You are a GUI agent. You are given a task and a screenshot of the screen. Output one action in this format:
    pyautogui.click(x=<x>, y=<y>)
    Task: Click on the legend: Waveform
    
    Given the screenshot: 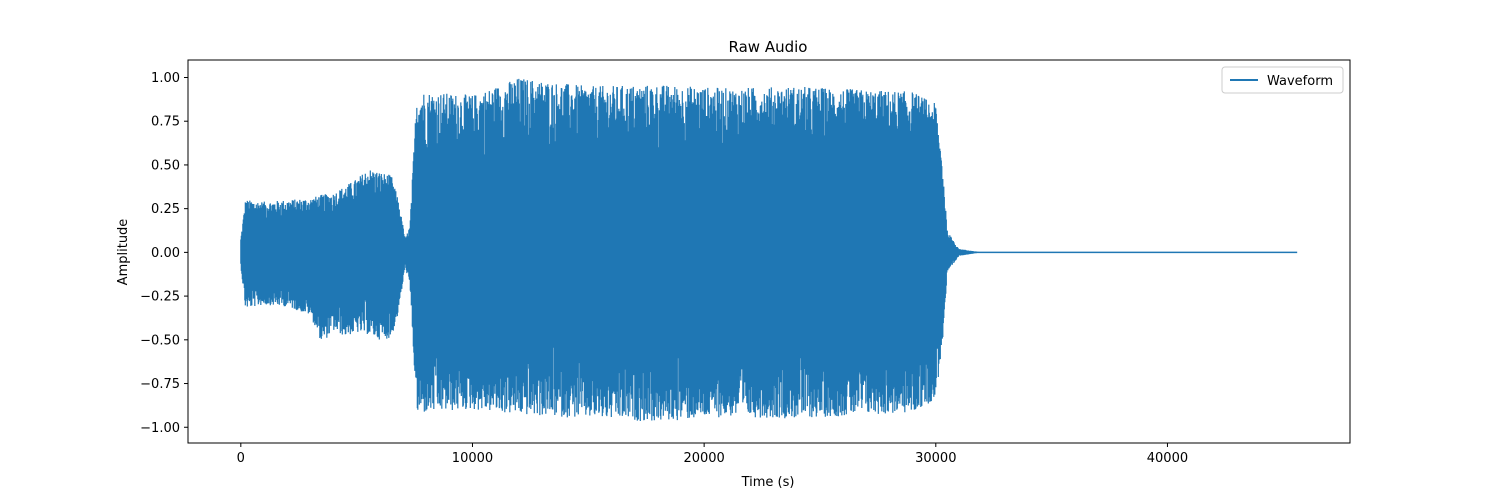 What is the action you would take?
    pyautogui.click(x=1282, y=80)
    